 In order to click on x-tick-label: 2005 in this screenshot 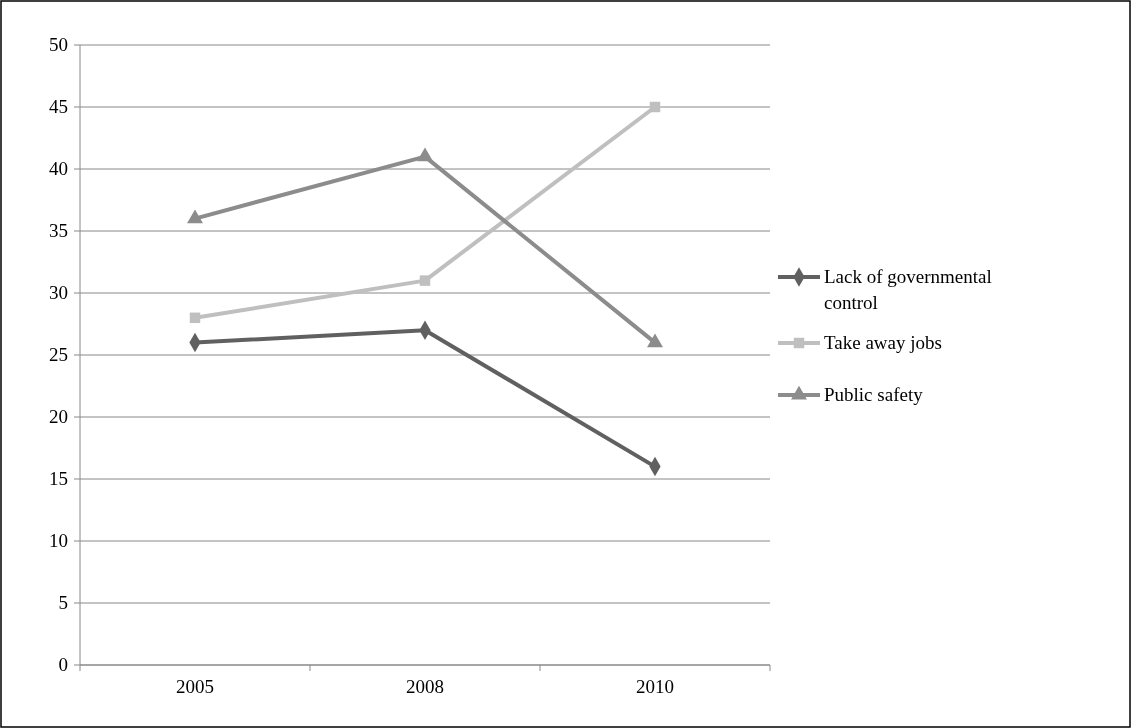, I will do `click(195, 686)`.